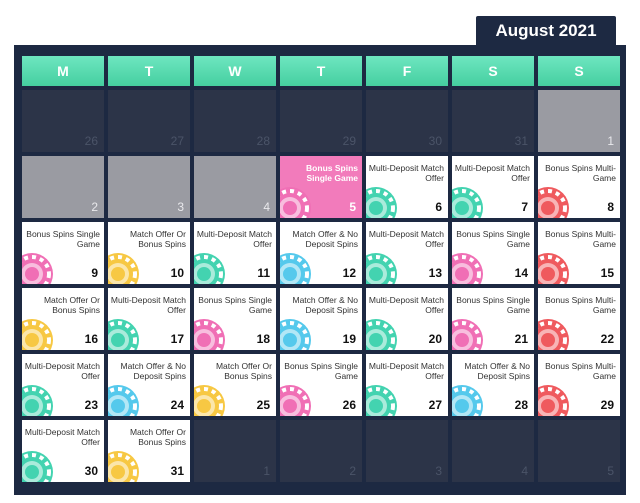  What do you see at coordinates (407, 385) in the screenshot?
I see `calendar-day-offer: Multi-Deposit Match Offer 27` at bounding box center [407, 385].